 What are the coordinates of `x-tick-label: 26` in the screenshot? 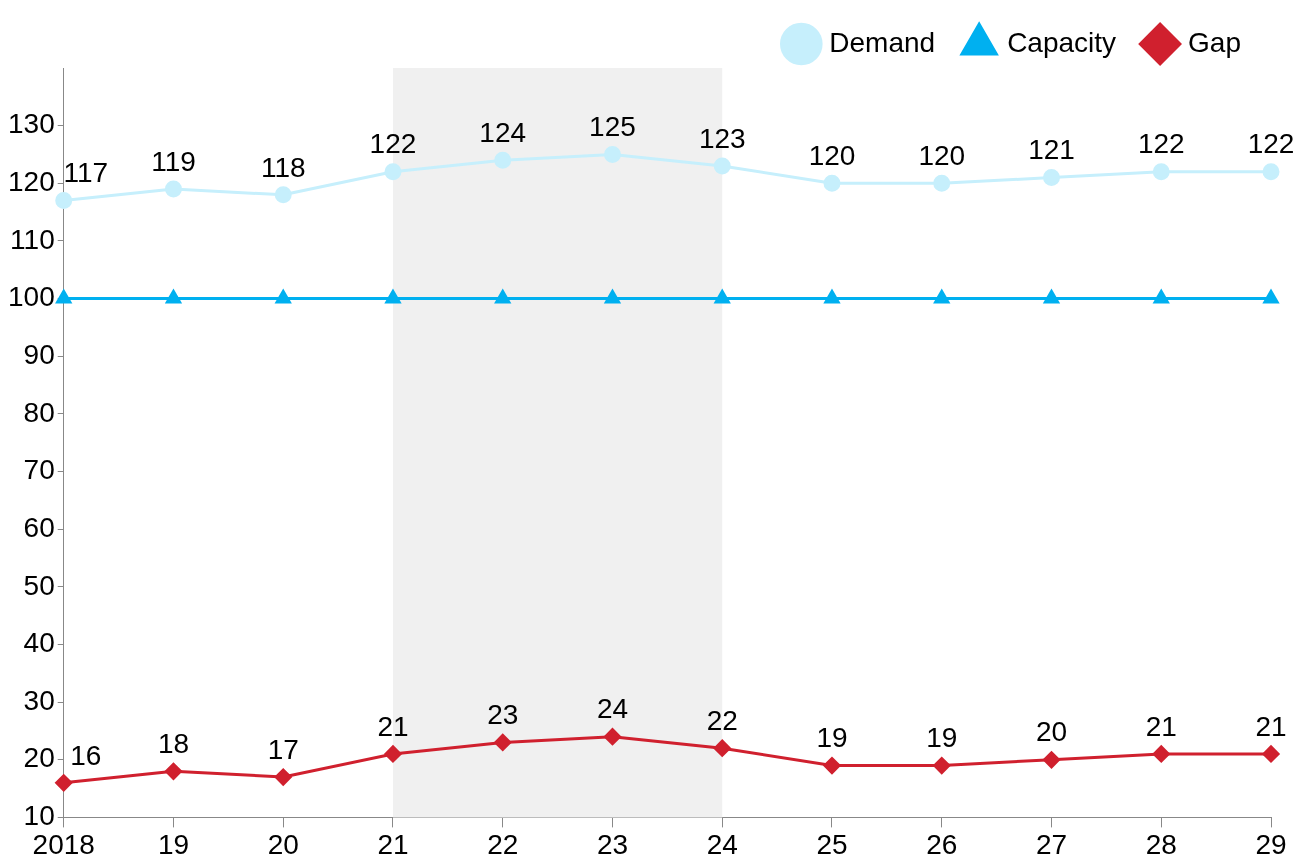 It's located at (942, 844).